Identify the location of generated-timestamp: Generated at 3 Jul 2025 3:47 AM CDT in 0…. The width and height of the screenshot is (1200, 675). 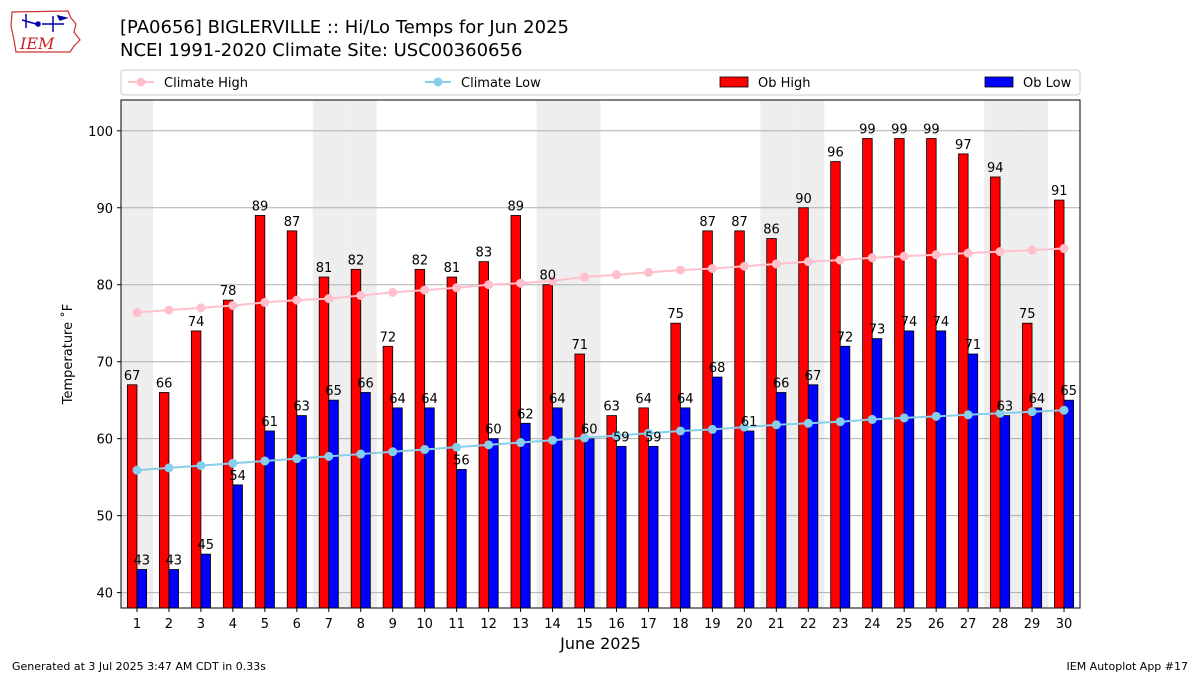
(139, 666).